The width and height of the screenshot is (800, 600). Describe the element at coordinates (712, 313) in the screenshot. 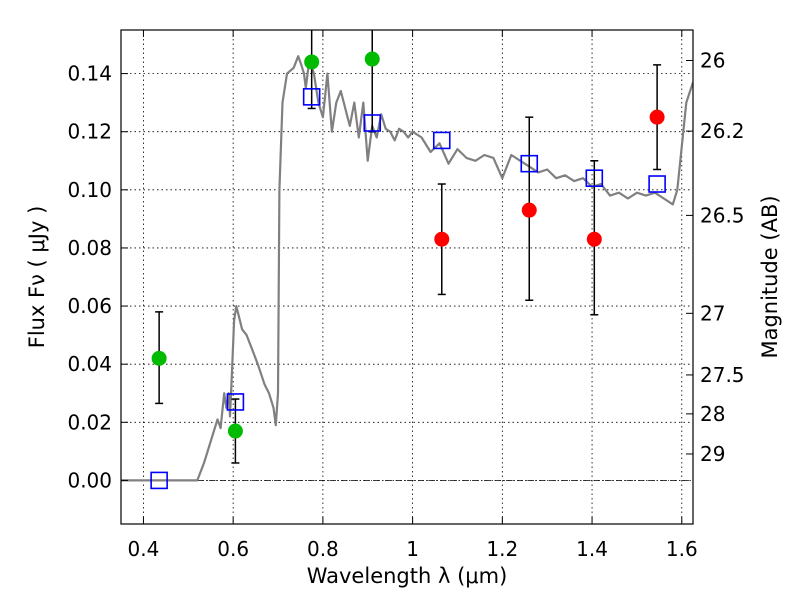

I see `y2-tick-label: 27` at that location.